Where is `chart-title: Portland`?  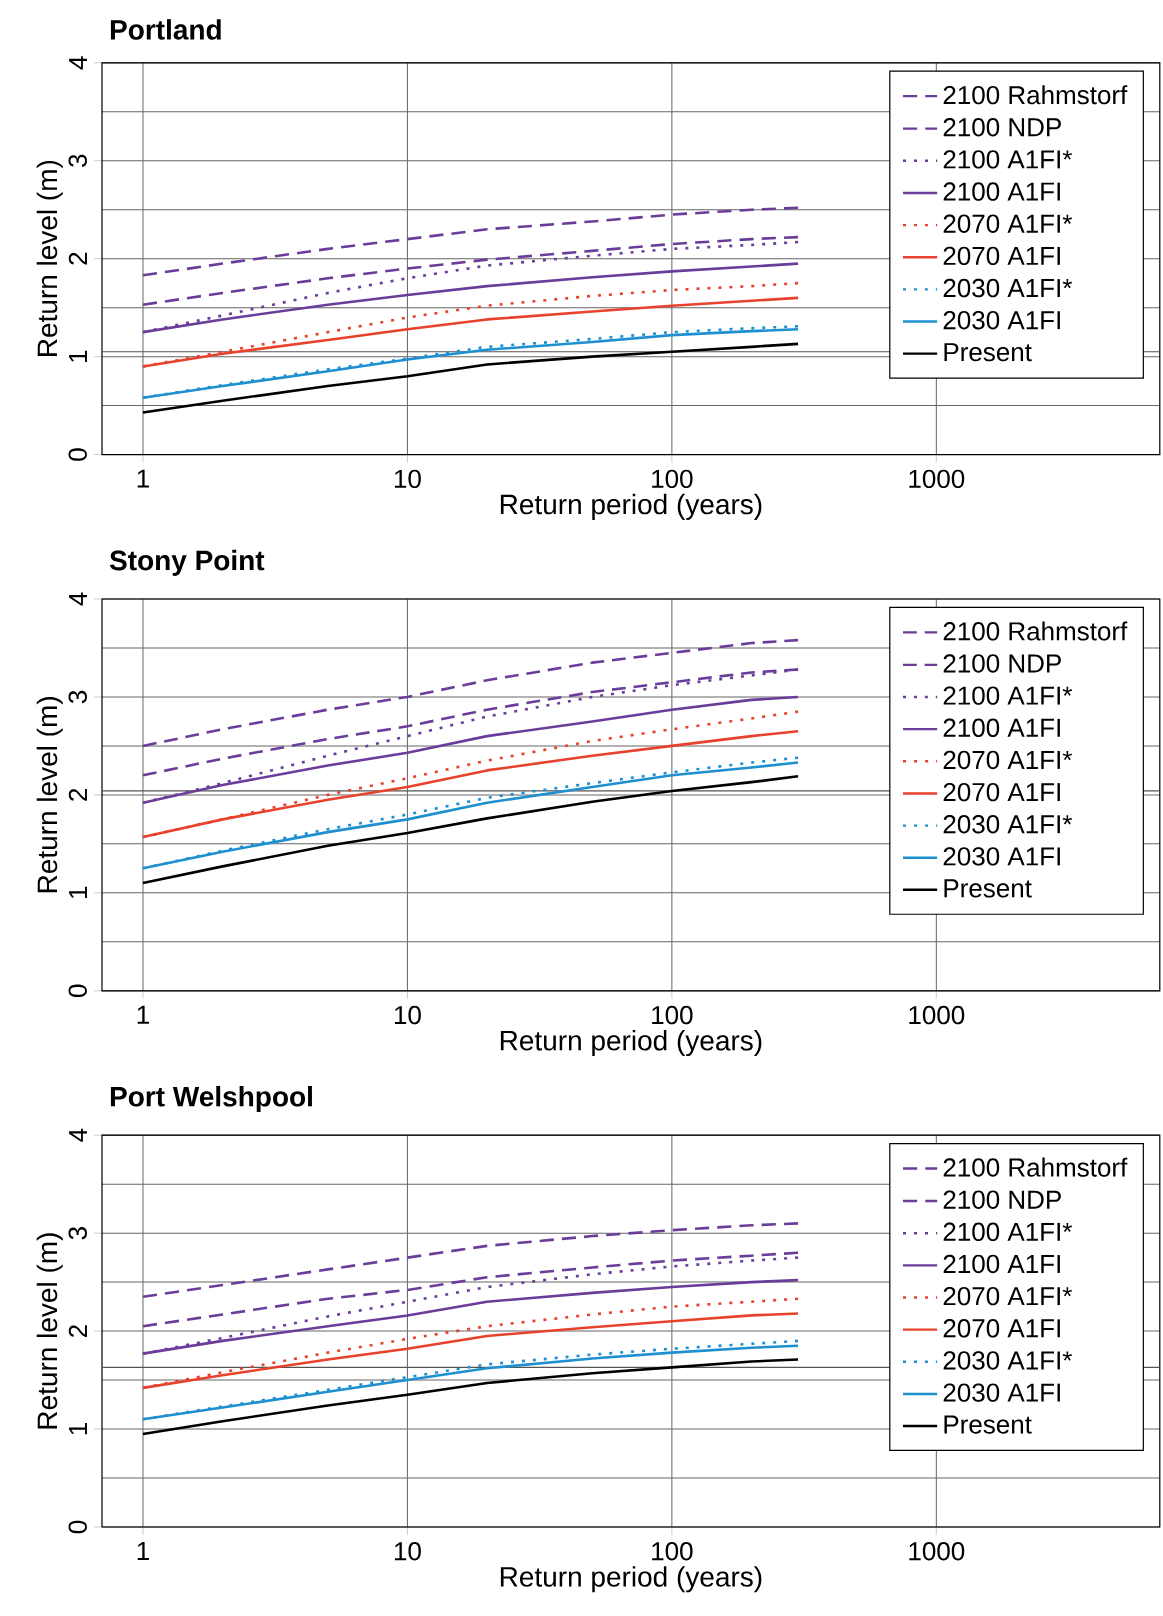
chart-title: Portland is located at coordinates (165, 29).